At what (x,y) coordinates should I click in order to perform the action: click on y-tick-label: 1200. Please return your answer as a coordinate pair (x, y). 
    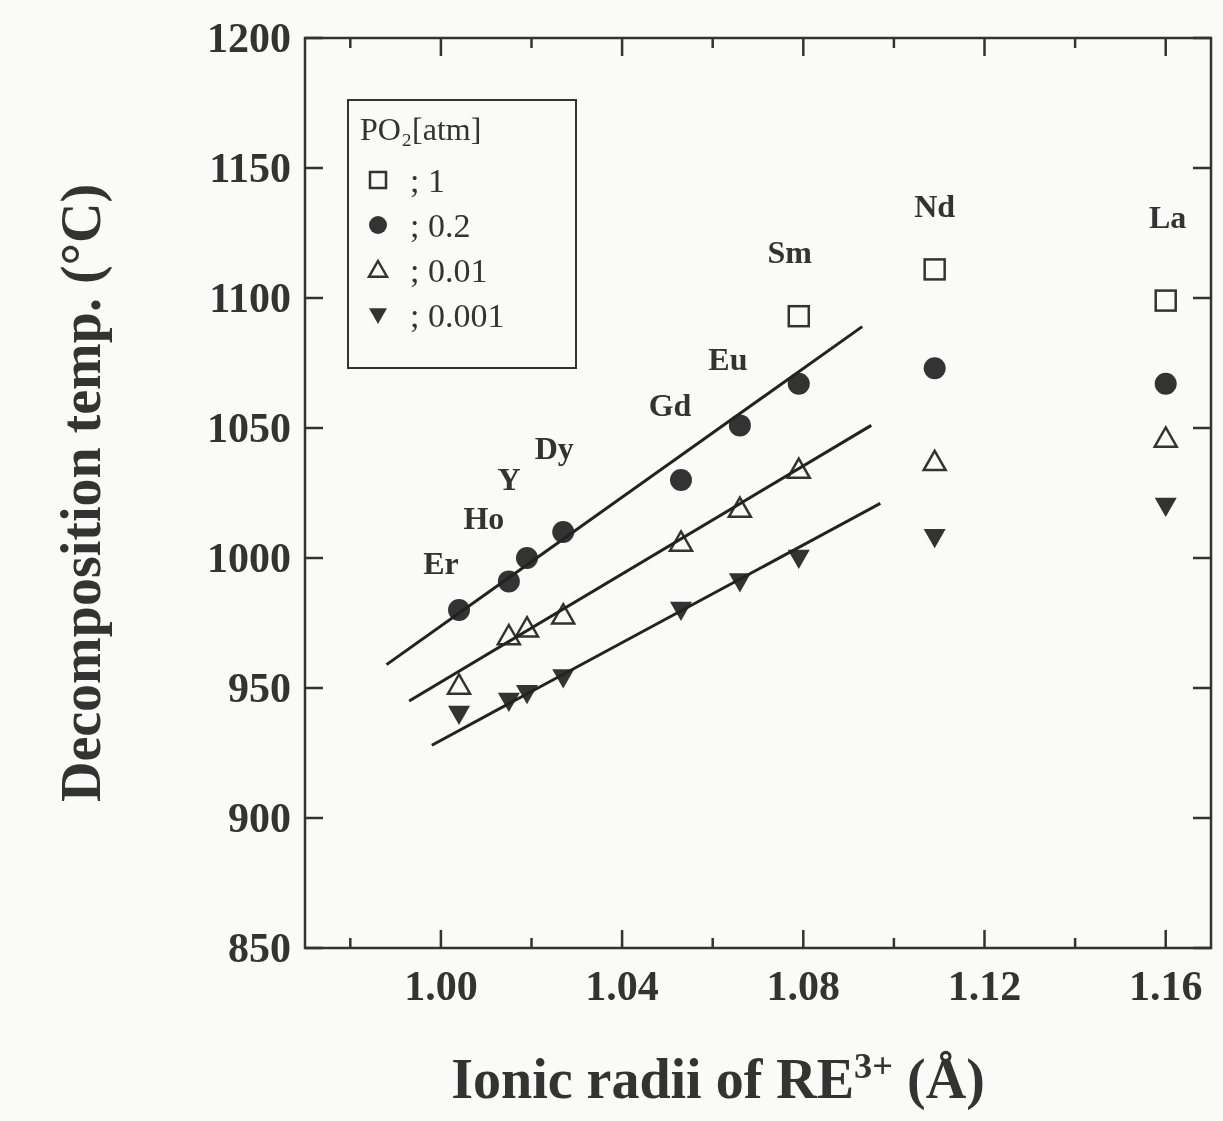
    Looking at the image, I should click on (249, 38).